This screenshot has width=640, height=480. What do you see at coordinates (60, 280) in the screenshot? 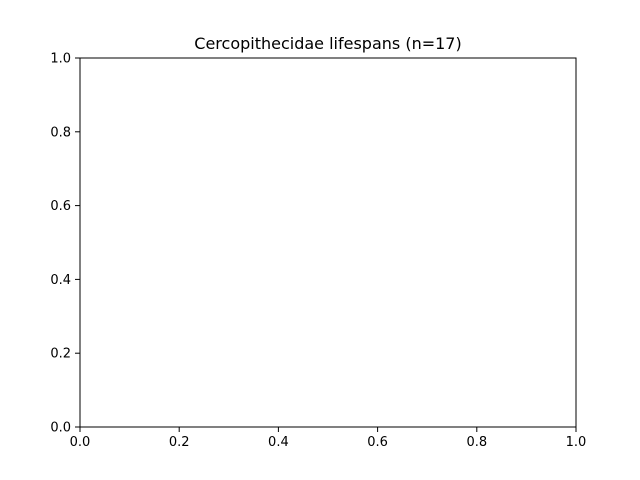
I see `y-tick-label: 0.4` at bounding box center [60, 280].